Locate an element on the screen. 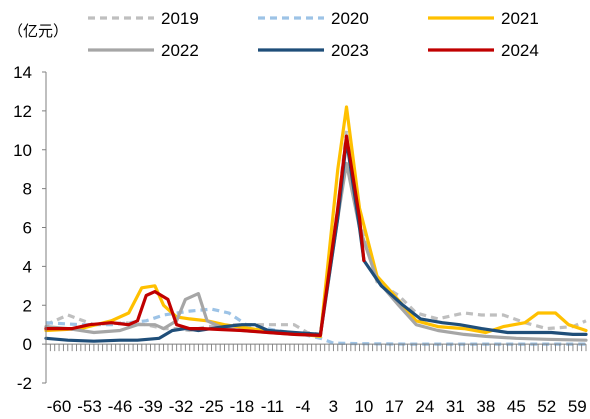 This screenshot has height=419, width=590. x-tick-label: 31 is located at coordinates (455, 406).